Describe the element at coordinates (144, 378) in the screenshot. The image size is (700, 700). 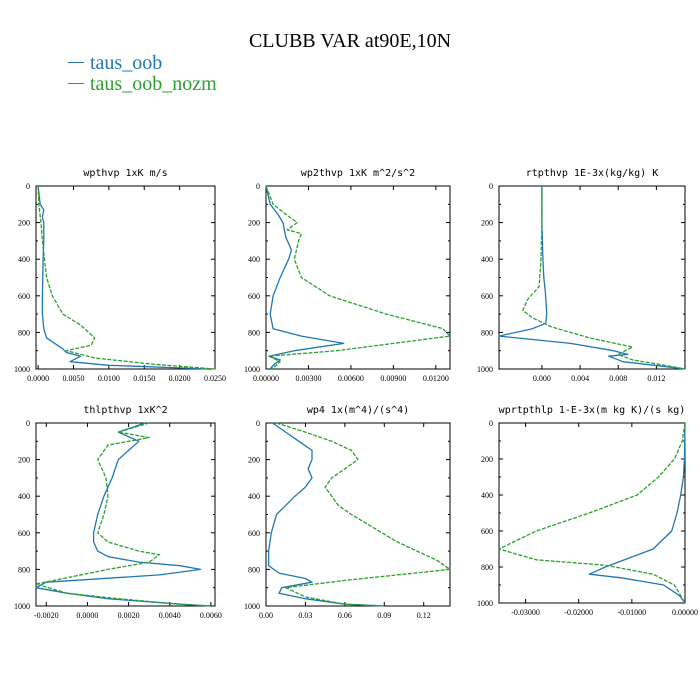
I see `x-tick-label: 0.0150` at that location.